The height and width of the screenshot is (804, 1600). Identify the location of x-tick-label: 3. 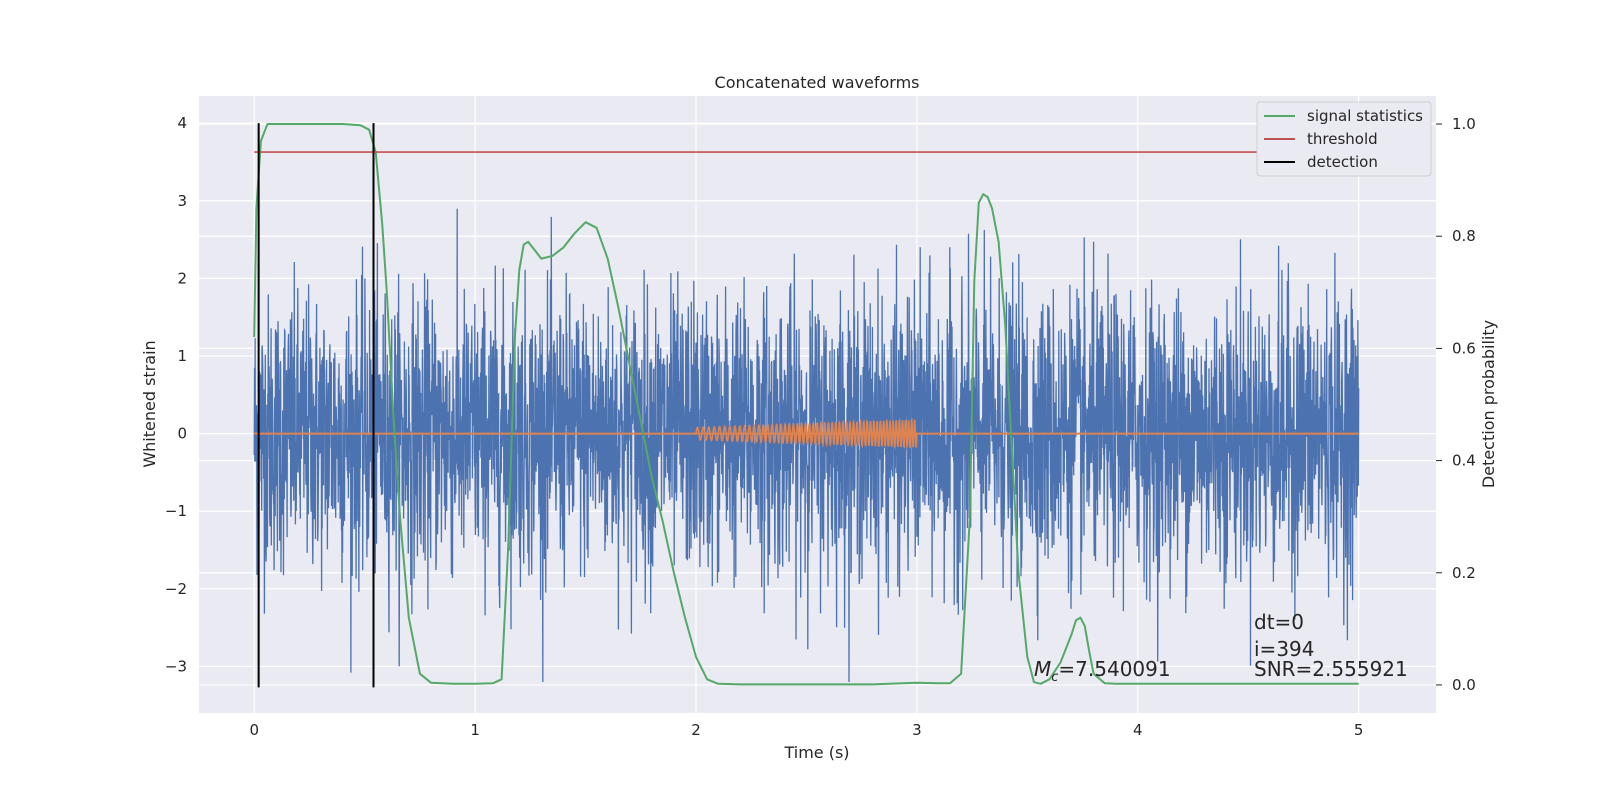
(917, 730).